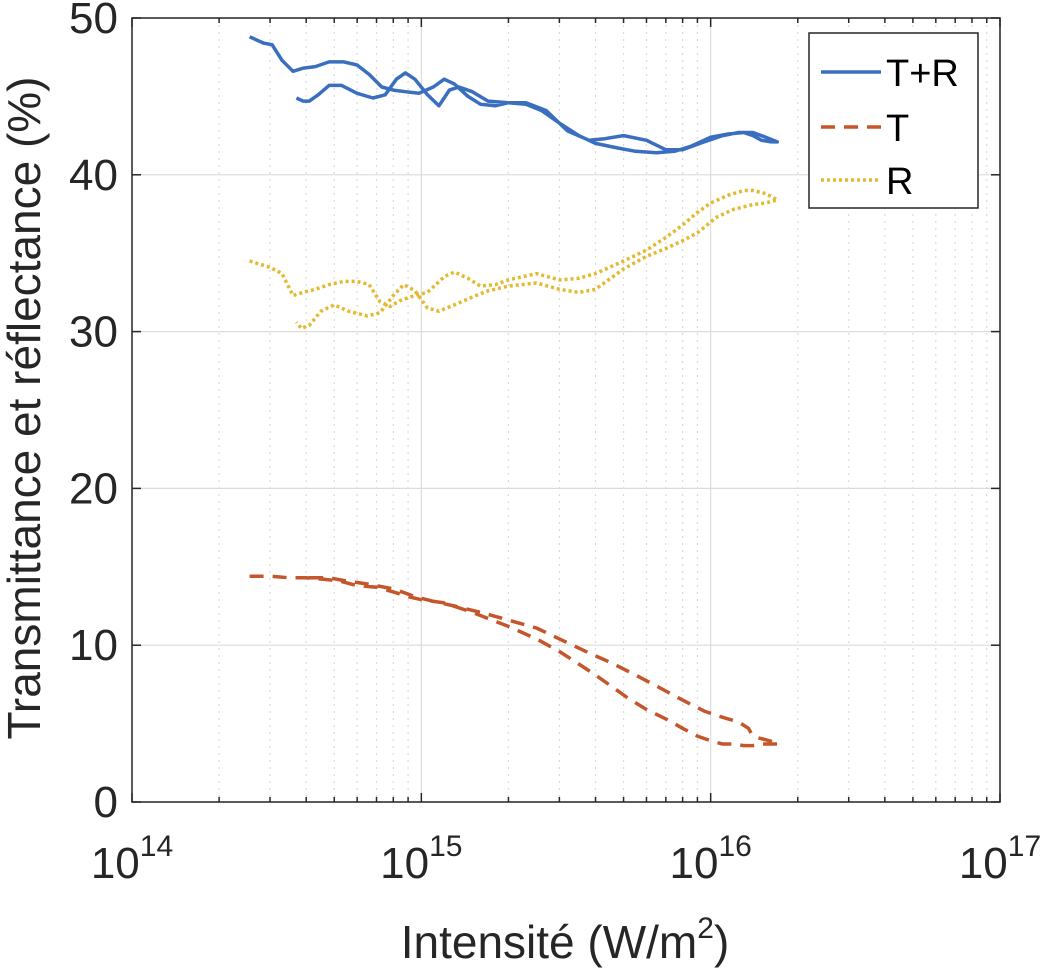  I want to click on y-axis-title: Transmittance et réflectance (%), so click(25, 408).